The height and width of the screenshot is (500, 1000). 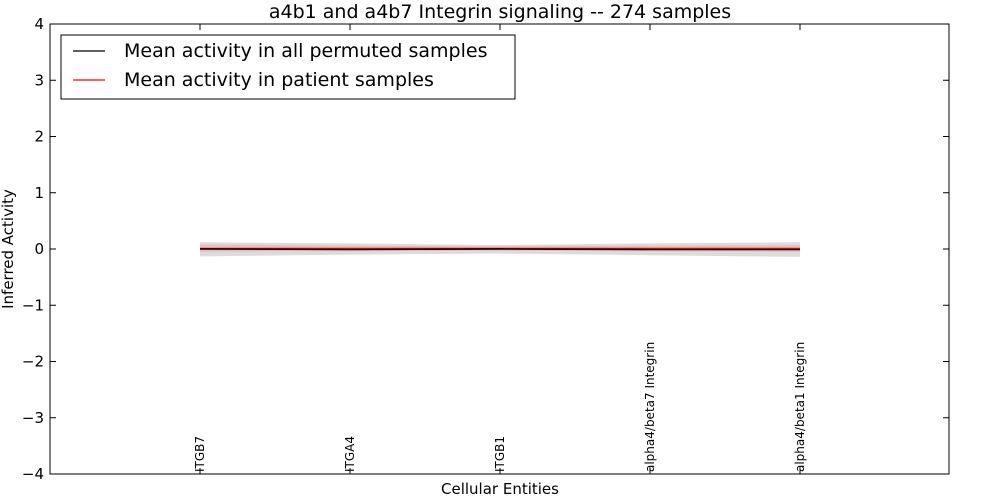 I want to click on legend-box, so click(x=288, y=67).